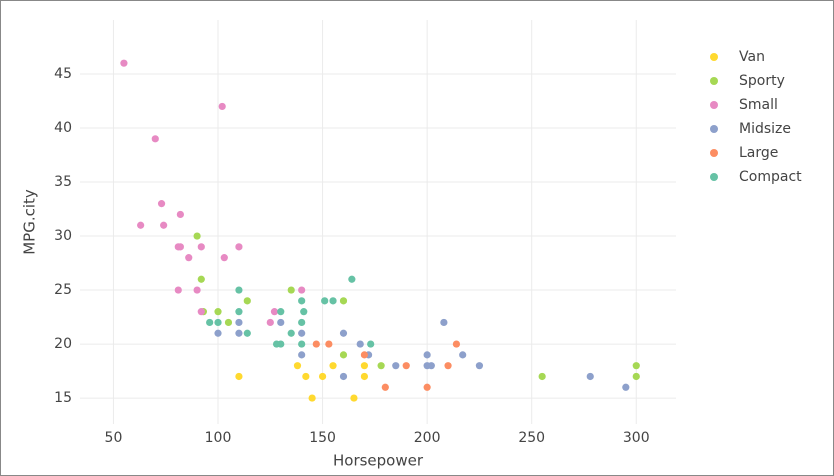 Image resolution: width=834 pixels, height=476 pixels. Describe the element at coordinates (758, 153) in the screenshot. I see `legend-label: Large` at that location.